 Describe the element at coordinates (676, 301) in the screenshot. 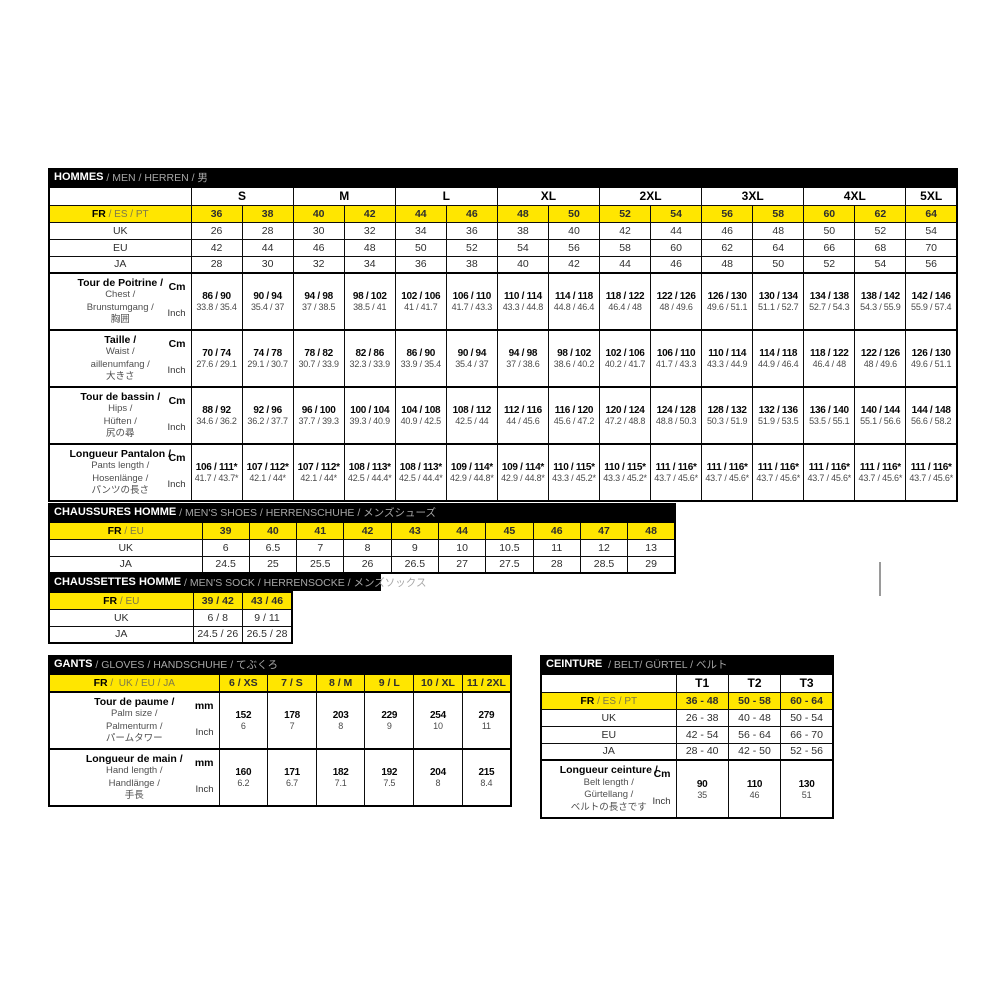

I see `measurement-value-cell: 122 / 126 48 / 49.6` at that location.